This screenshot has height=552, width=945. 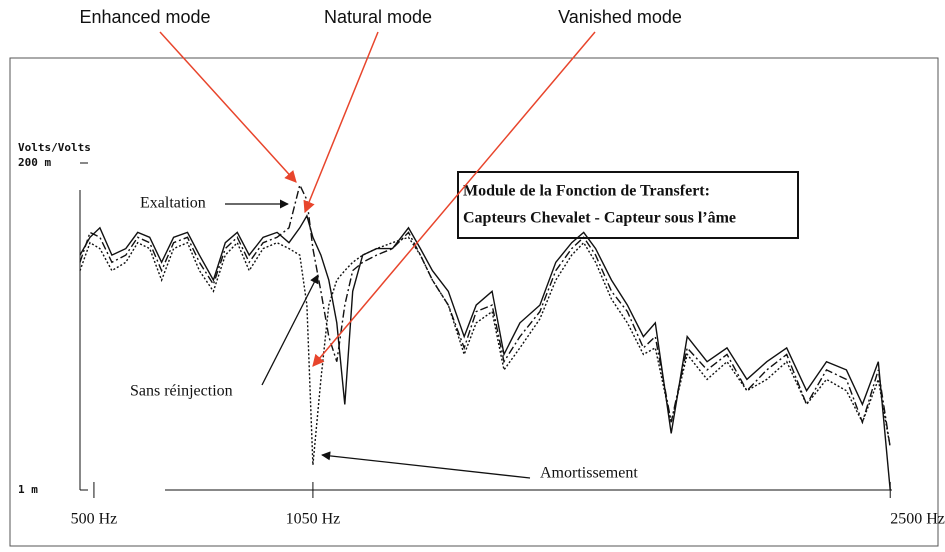 I want to click on annotation: Enhanced mode, so click(x=144, y=17).